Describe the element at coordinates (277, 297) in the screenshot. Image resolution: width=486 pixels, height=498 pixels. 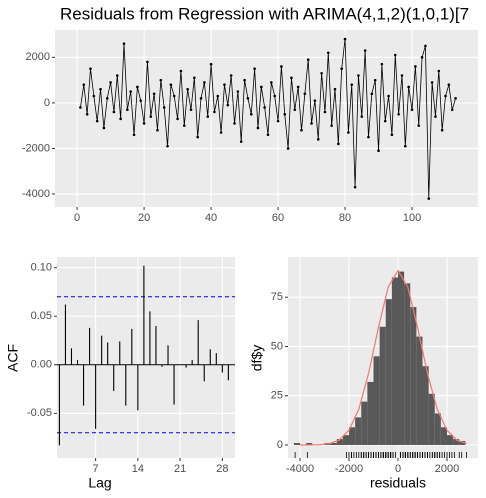
I see `y-tick-label: 75` at that location.